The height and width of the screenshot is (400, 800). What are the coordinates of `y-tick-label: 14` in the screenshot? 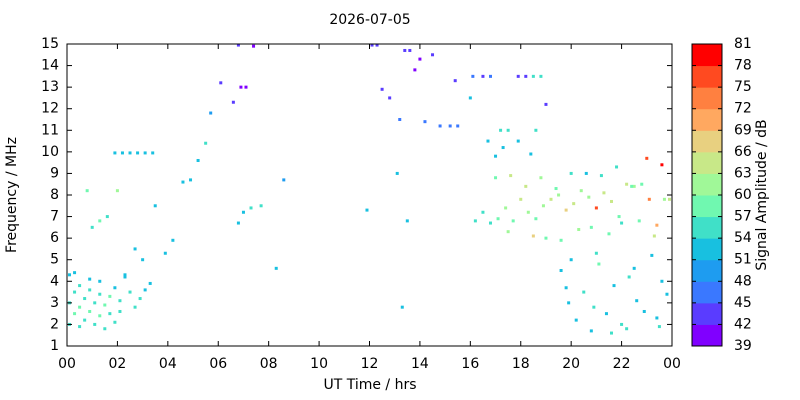 It's located at (50, 66).